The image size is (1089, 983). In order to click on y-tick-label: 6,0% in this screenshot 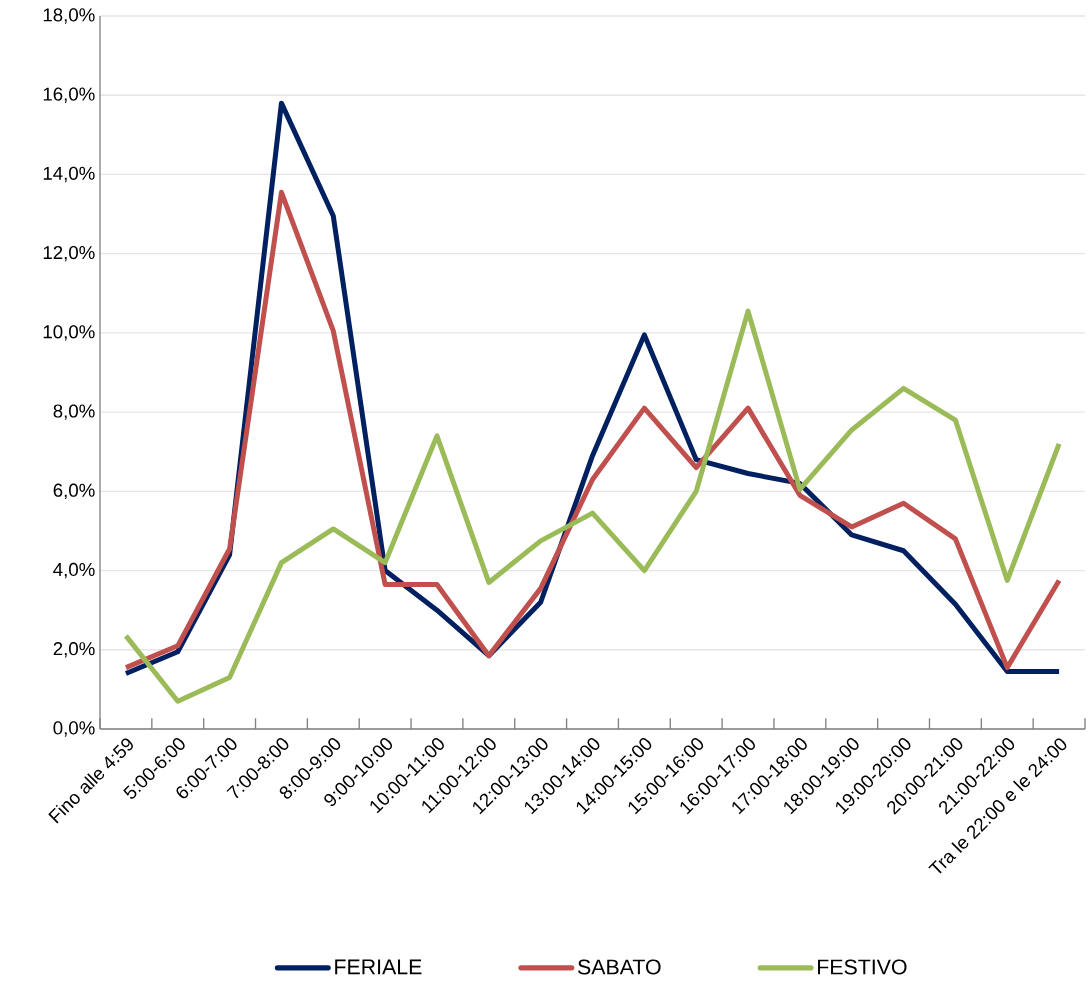, I will do `click(74, 491)`.